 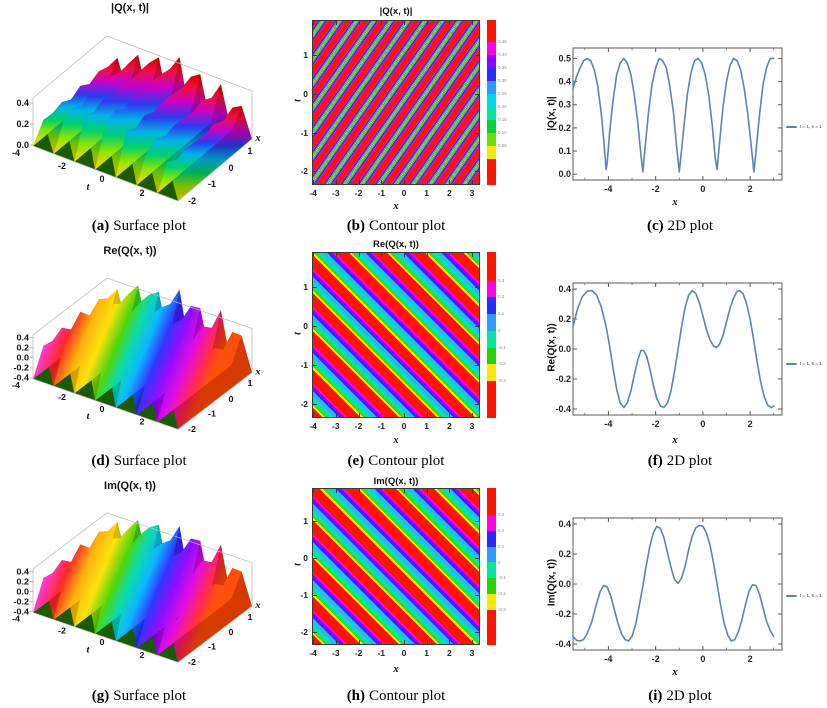 I want to click on tick-label: 0.05, so click(x=502, y=146).